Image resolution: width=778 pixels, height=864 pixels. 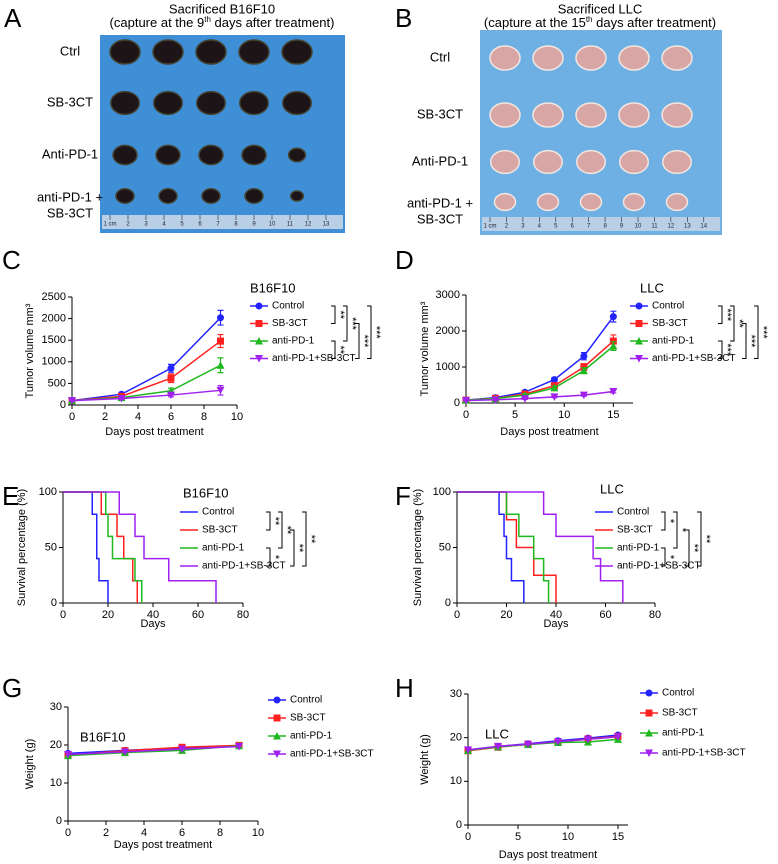 I want to click on x-tick-label: 80, so click(x=243, y=615).